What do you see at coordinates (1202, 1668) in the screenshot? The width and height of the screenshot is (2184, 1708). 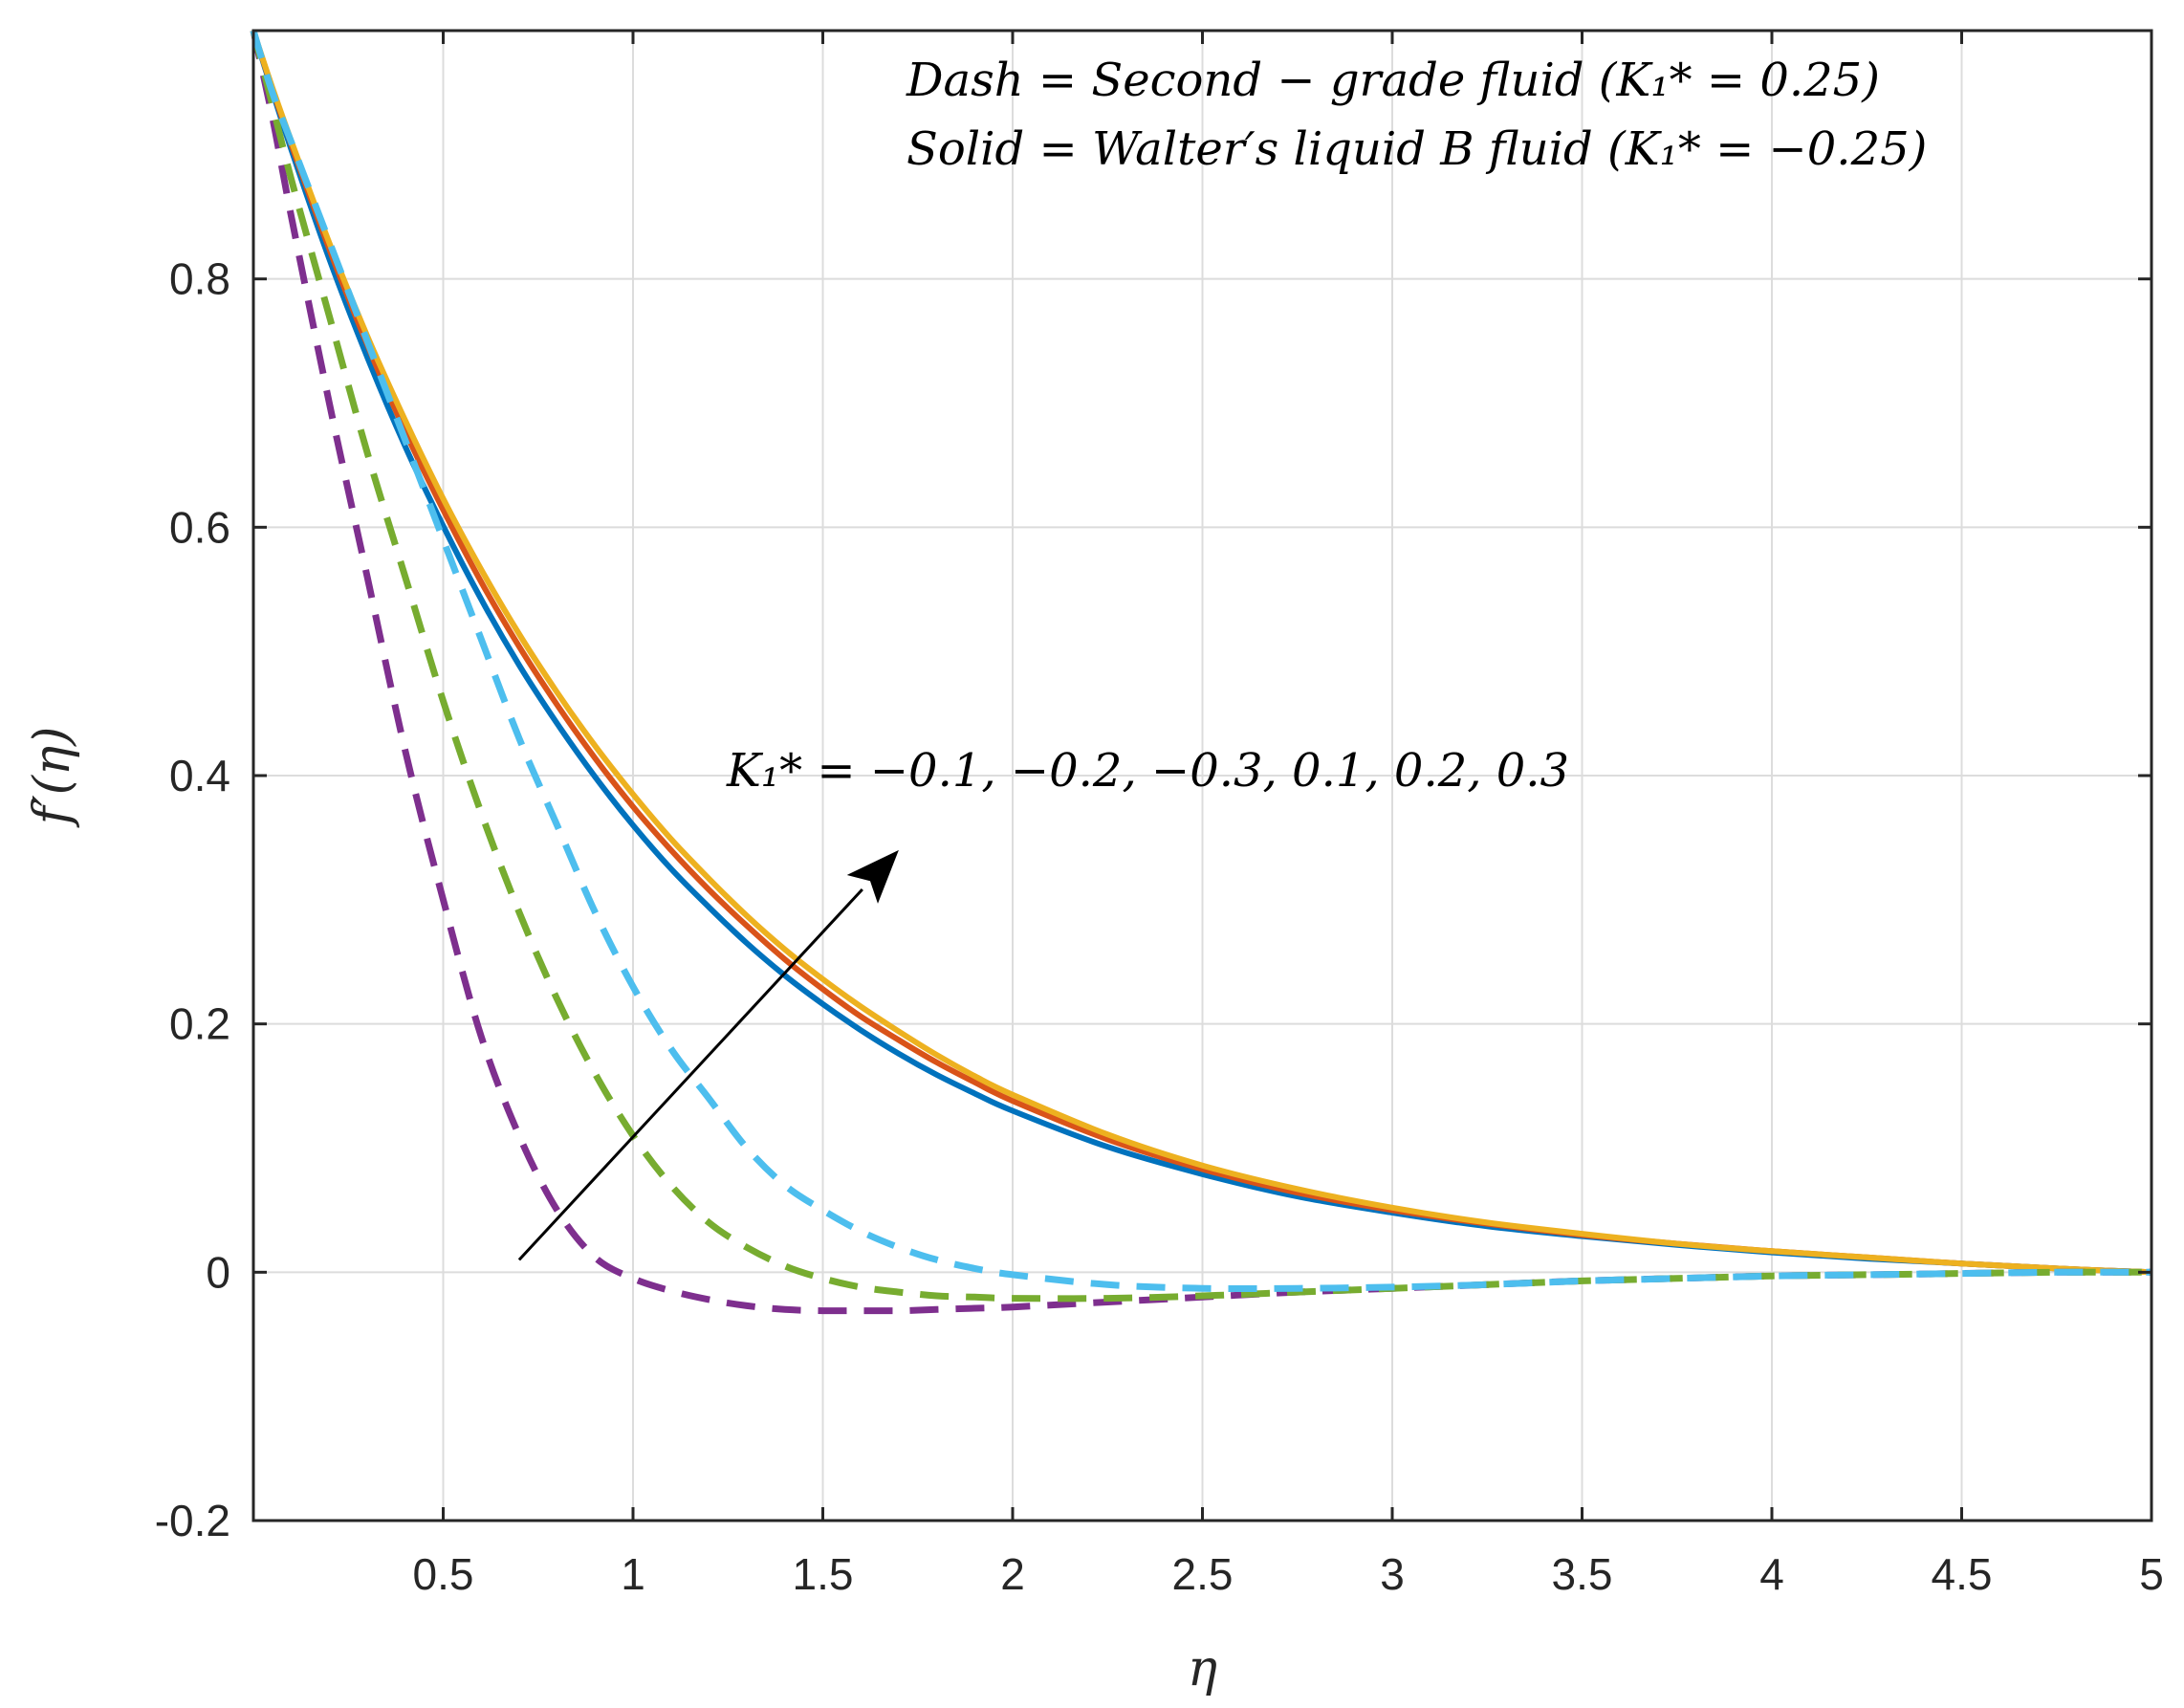 I see `x-axis-label: η` at bounding box center [1202, 1668].